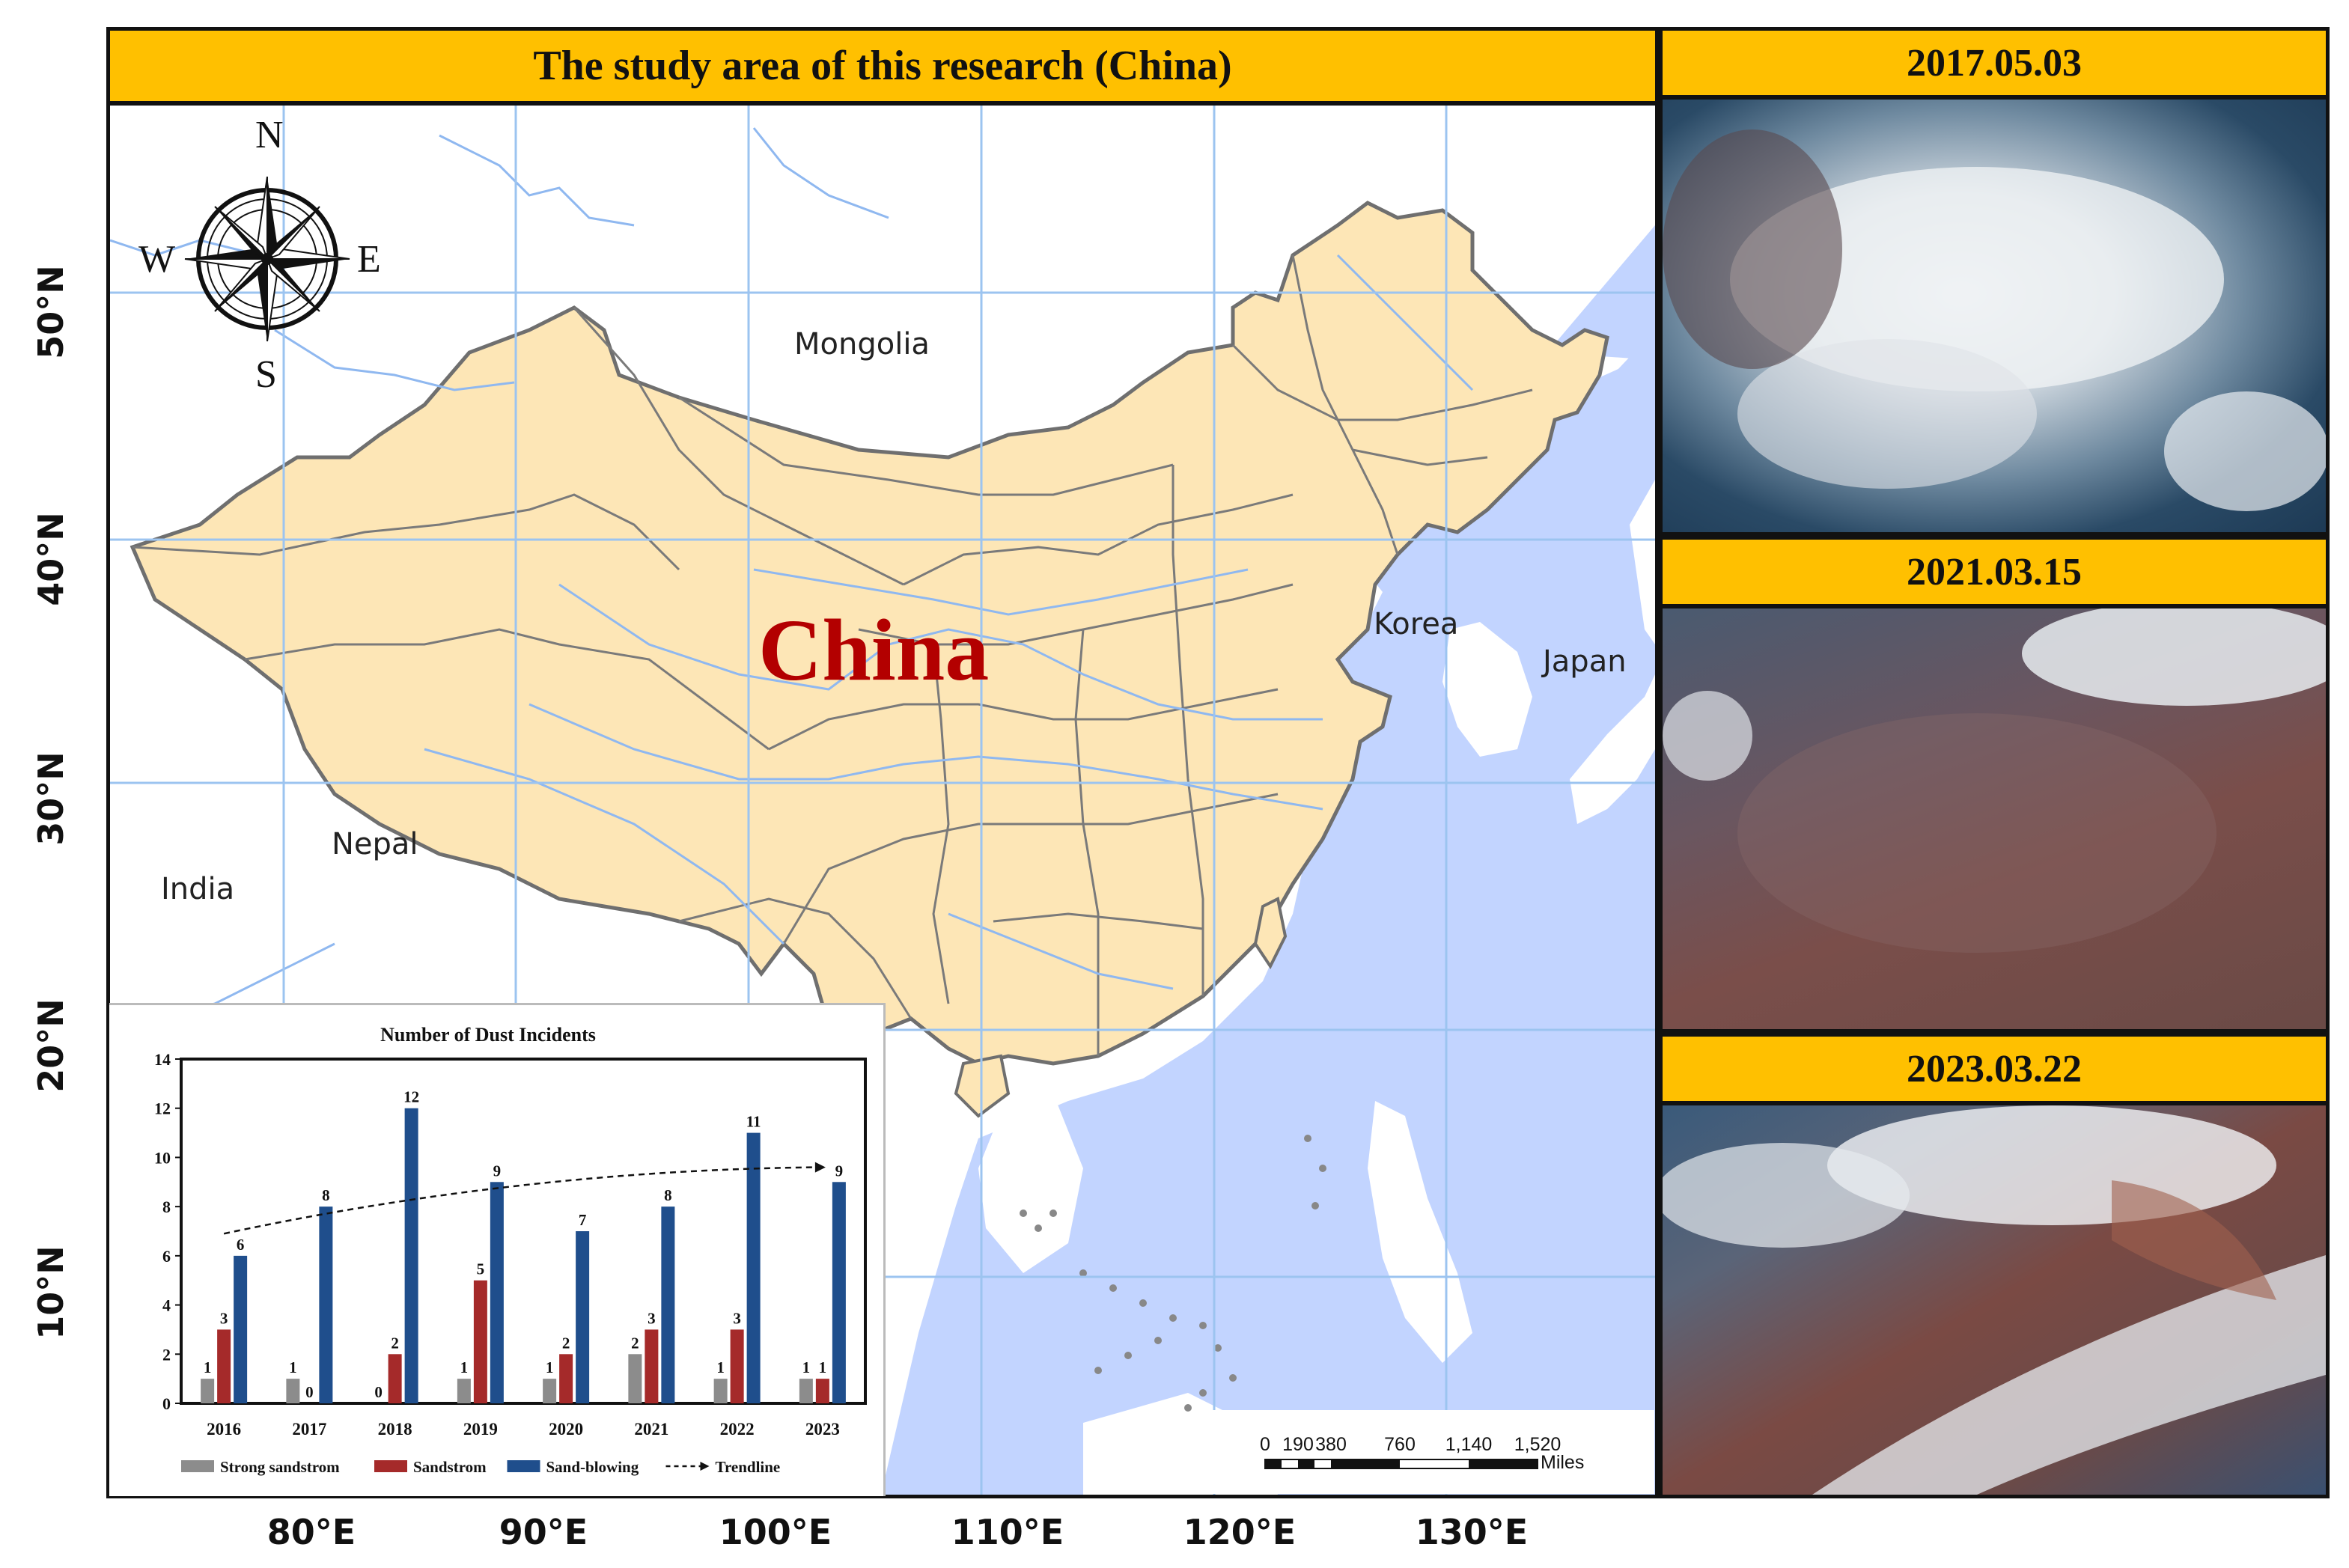 The width and height of the screenshot is (2349, 1568). Describe the element at coordinates (1585, 661) in the screenshot. I see `label-japan: Japan` at that location.